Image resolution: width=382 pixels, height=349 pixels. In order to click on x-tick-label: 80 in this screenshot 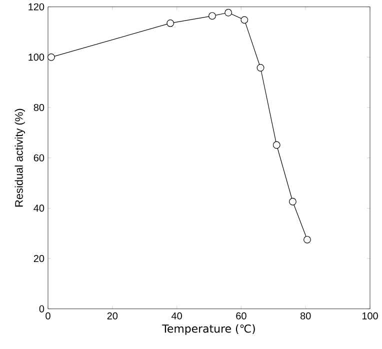, I will do `click(305, 316)`.